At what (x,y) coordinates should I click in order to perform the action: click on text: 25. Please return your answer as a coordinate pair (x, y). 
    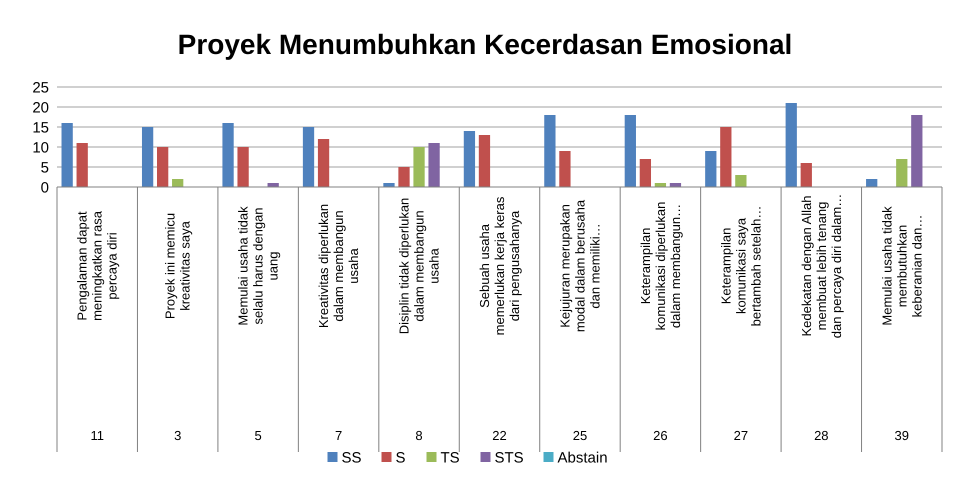
    Looking at the image, I should click on (580, 435).